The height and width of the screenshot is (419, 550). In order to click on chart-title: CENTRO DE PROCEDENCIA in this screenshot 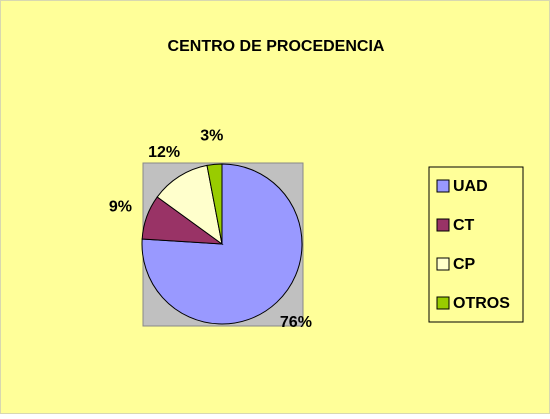, I will do `click(276, 46)`.